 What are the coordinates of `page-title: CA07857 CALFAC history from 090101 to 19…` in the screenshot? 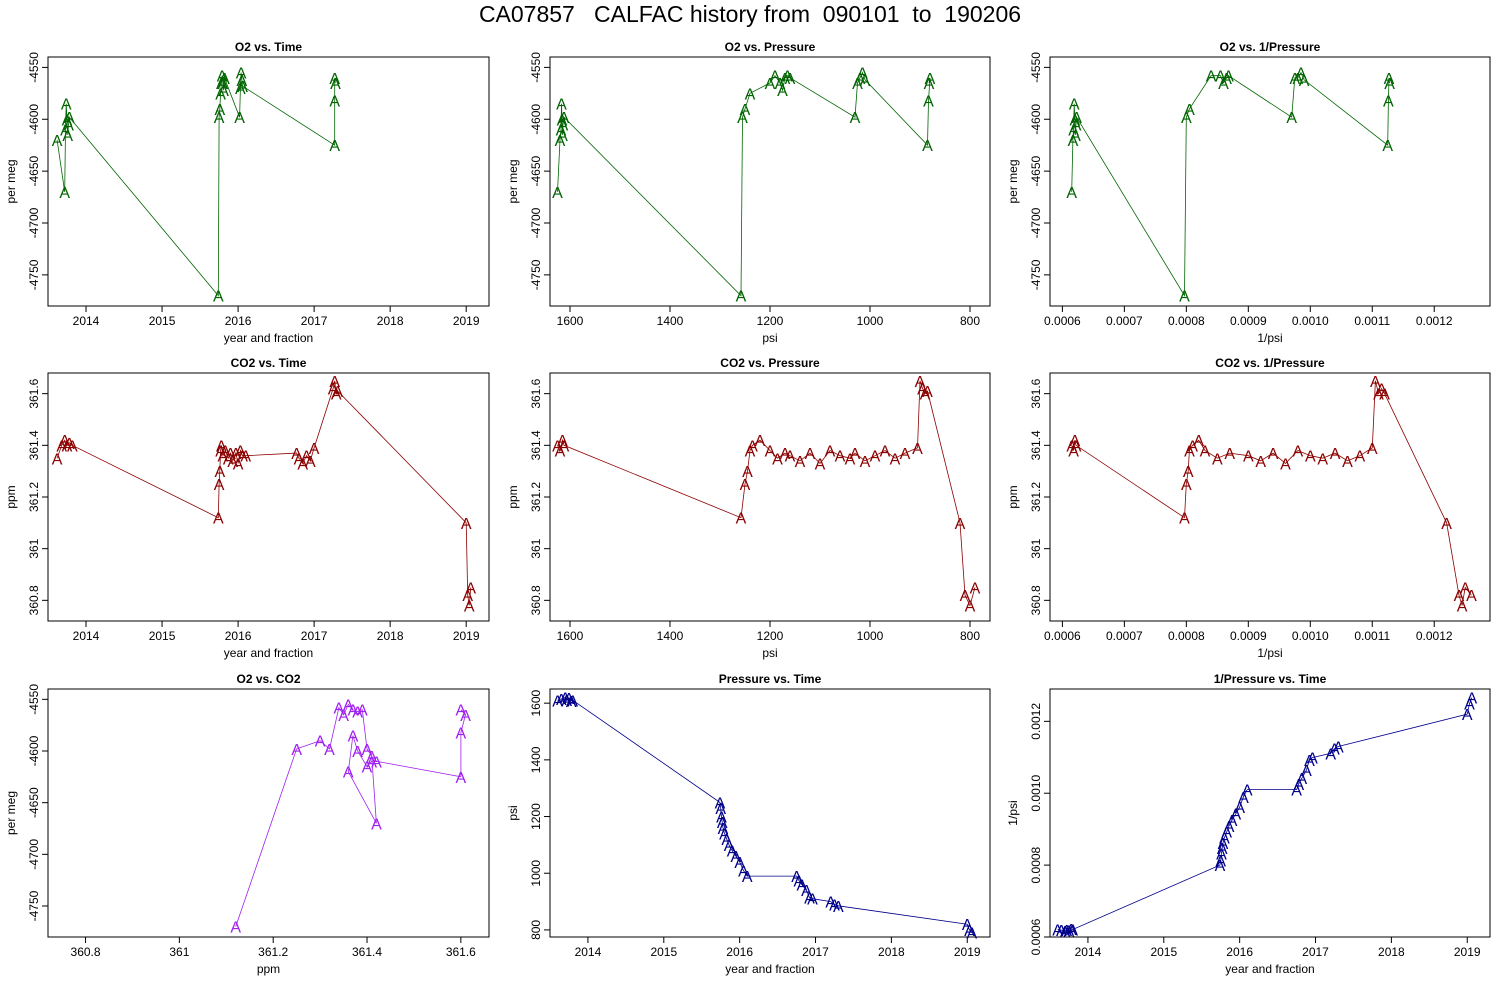 It's located at (750, 14).